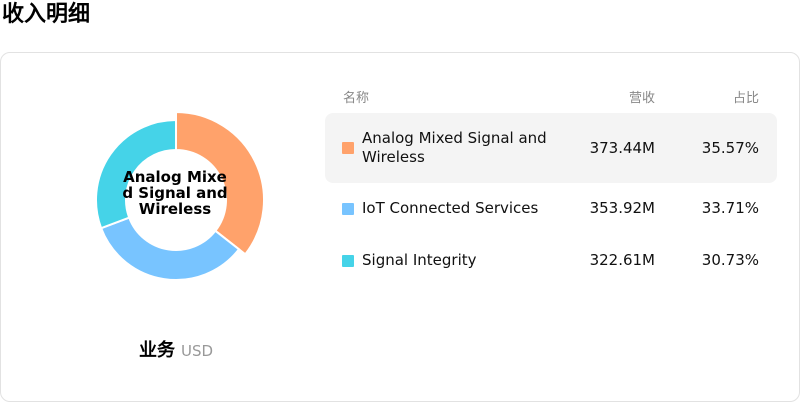 This screenshot has height=402, width=800. What do you see at coordinates (454, 147) in the screenshot?
I see `row-name: Analog Mixed Signal and Wireless` at bounding box center [454, 147].